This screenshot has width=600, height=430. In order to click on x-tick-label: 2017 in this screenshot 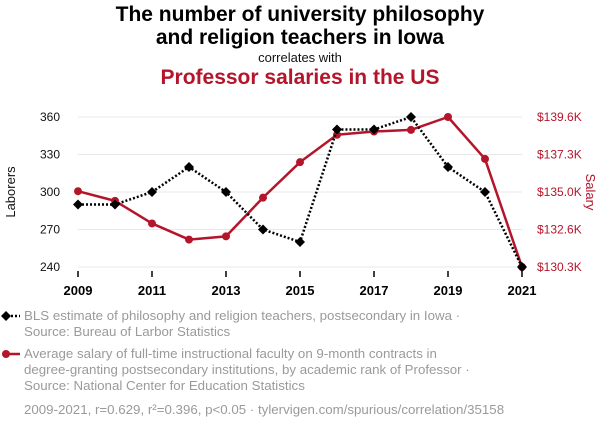, I will do `click(374, 290)`.